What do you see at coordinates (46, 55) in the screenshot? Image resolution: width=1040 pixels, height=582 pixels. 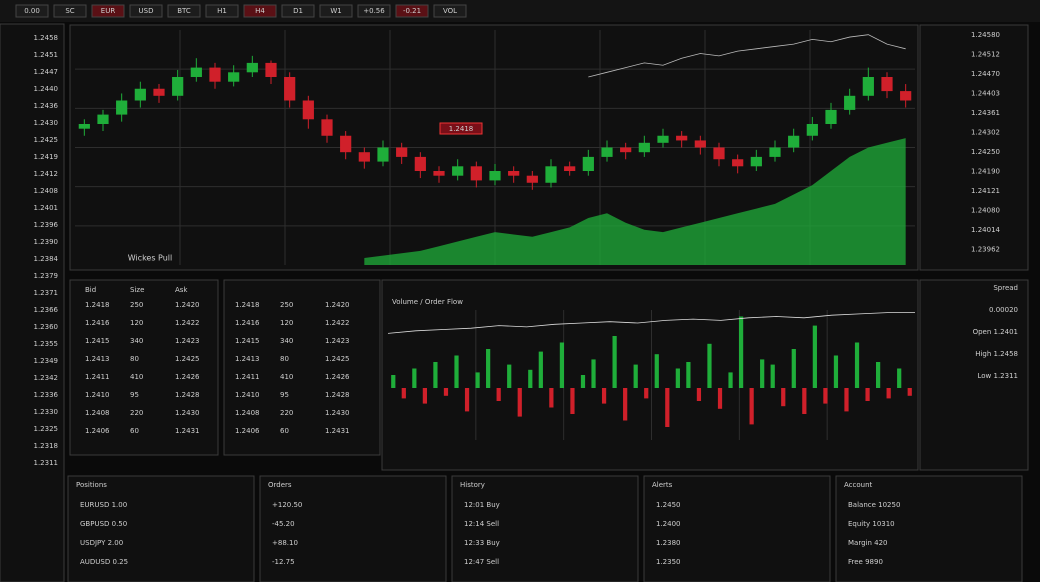 I see `price-label: 1.2451` at bounding box center [46, 55].